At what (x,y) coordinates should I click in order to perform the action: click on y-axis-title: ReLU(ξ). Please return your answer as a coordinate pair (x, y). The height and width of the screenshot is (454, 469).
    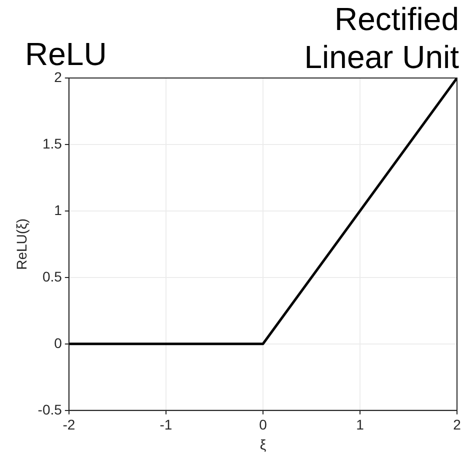
    Looking at the image, I should click on (21, 244).